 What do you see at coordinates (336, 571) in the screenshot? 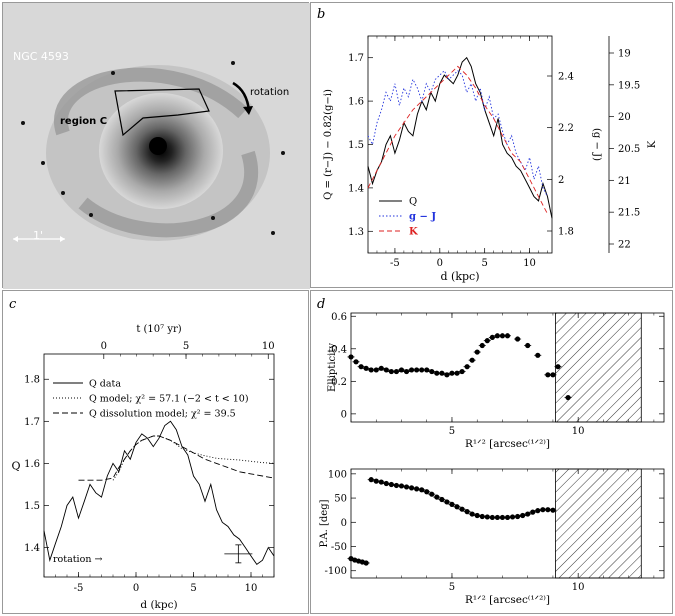
I see `y-tick-label: -100` at bounding box center [336, 571].